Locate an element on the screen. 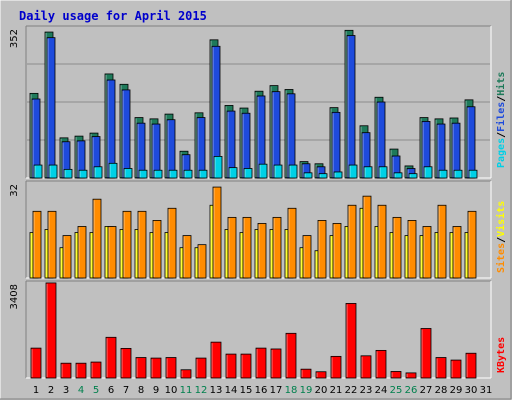  legend-middle: Sites/Visits is located at coordinates (501, 237).